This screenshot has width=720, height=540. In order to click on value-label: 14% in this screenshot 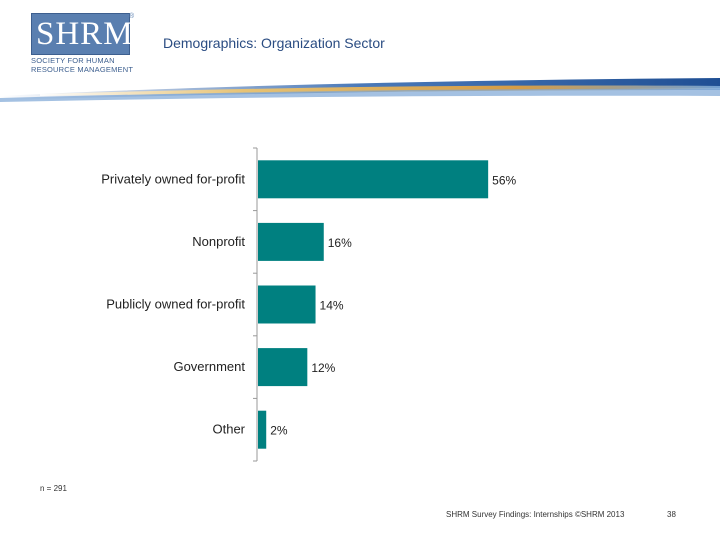, I will do `click(332, 306)`.